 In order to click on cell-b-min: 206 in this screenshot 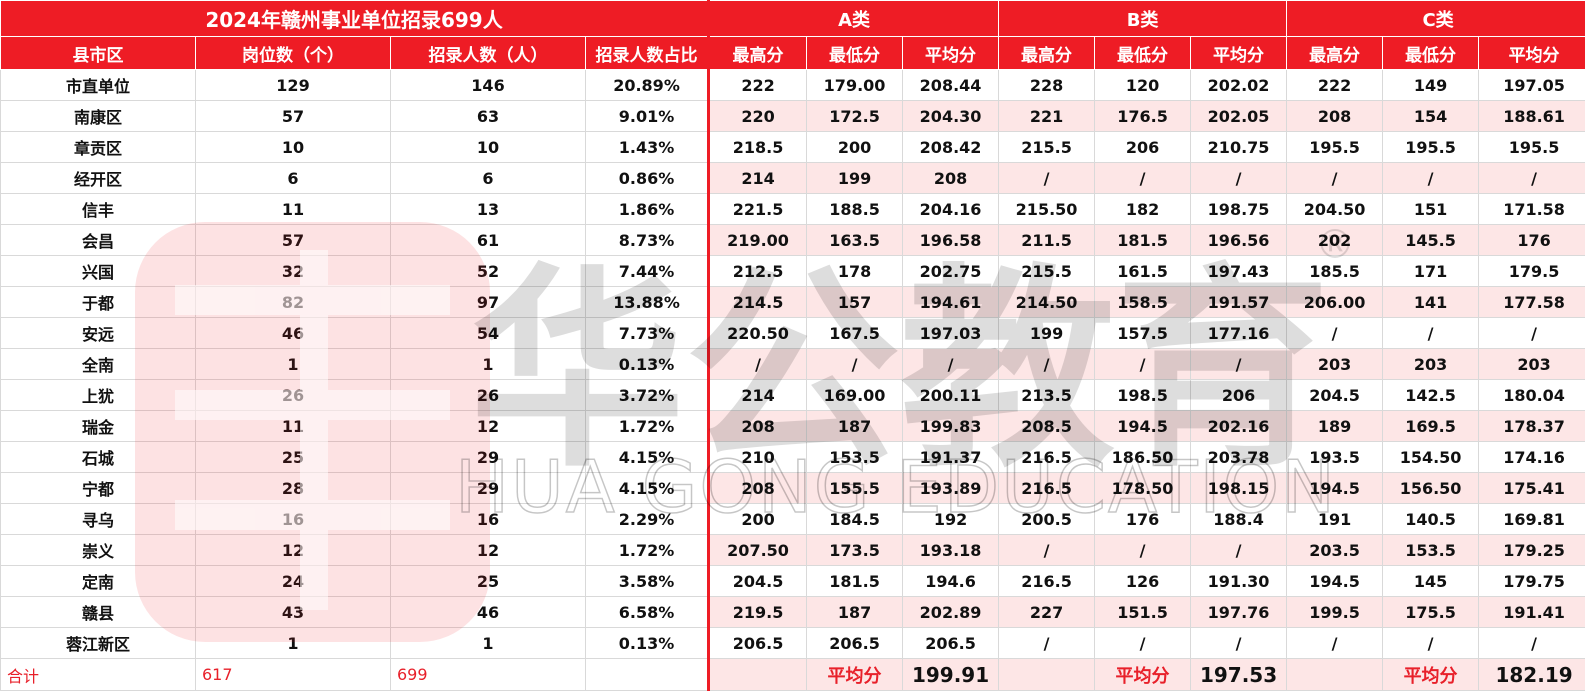, I will do `click(1143, 147)`.